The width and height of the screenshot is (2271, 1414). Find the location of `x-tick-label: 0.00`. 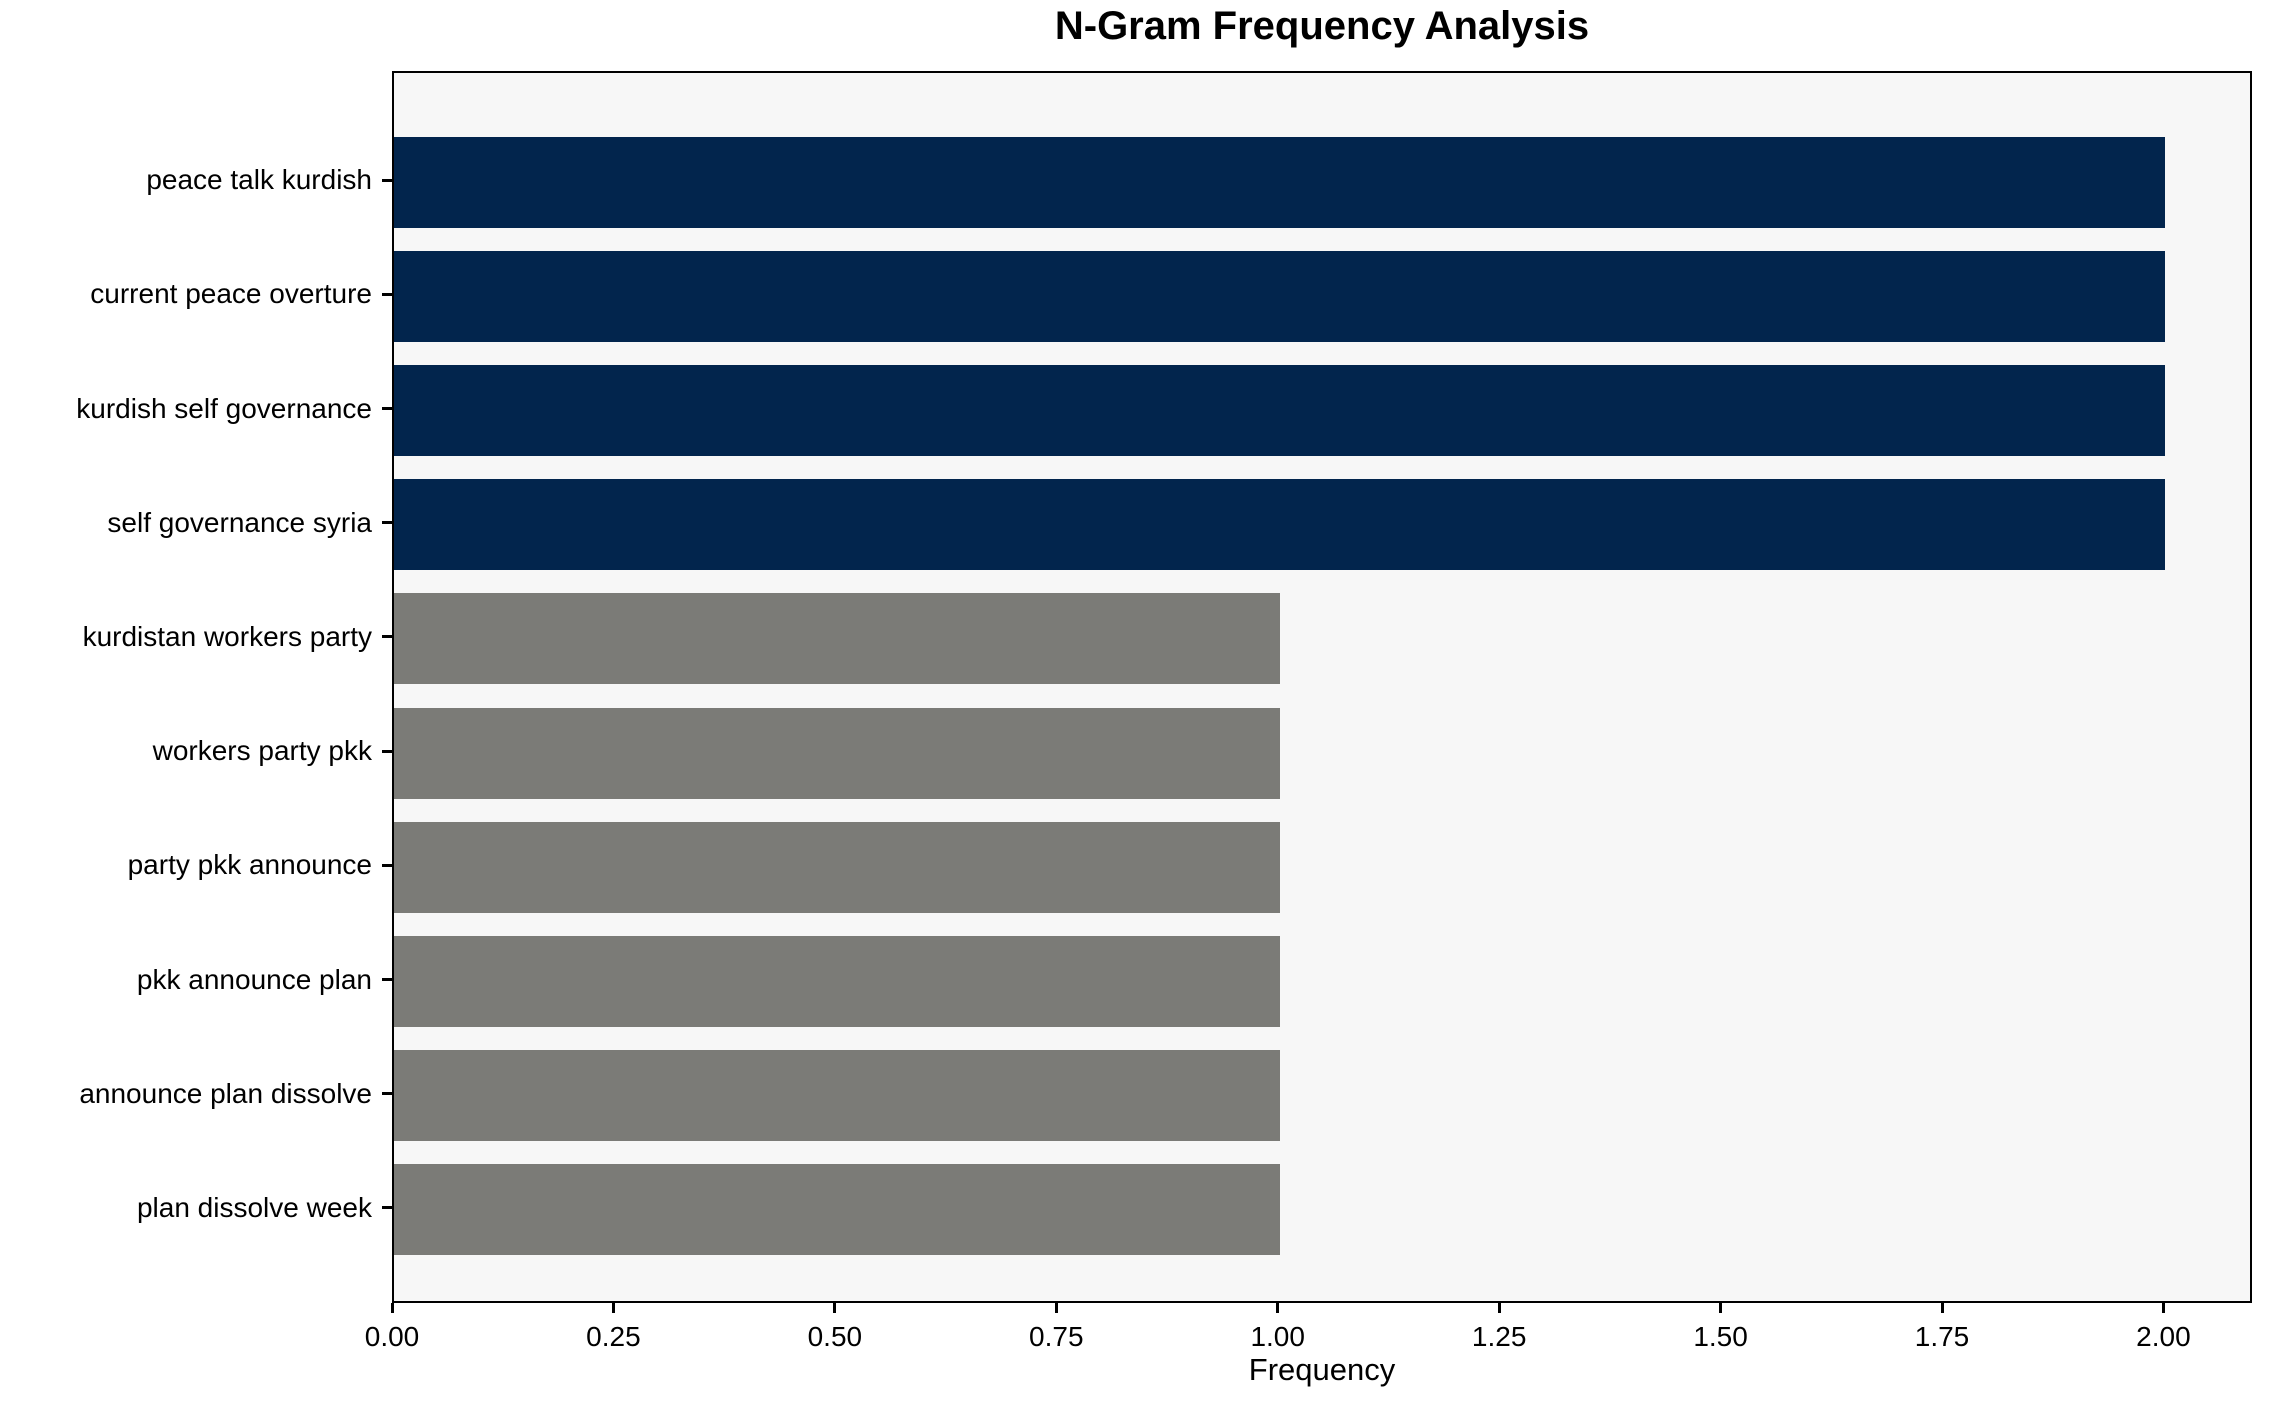

x-tick-label: 0.00 is located at coordinates (392, 1336).